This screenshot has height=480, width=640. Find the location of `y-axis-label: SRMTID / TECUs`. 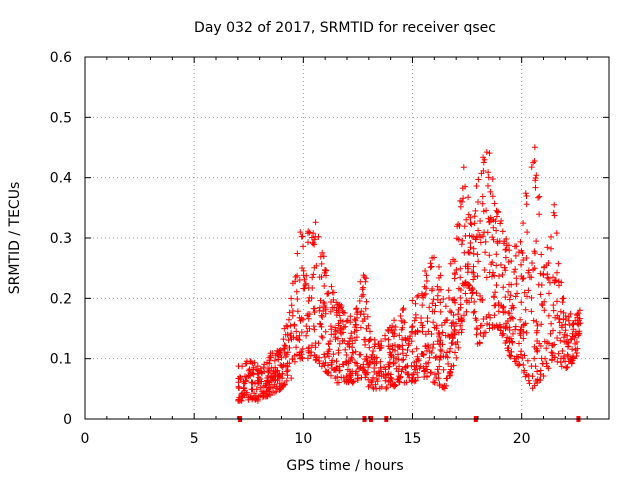

y-axis-label: SRMTID / TECUs is located at coordinates (15, 238).